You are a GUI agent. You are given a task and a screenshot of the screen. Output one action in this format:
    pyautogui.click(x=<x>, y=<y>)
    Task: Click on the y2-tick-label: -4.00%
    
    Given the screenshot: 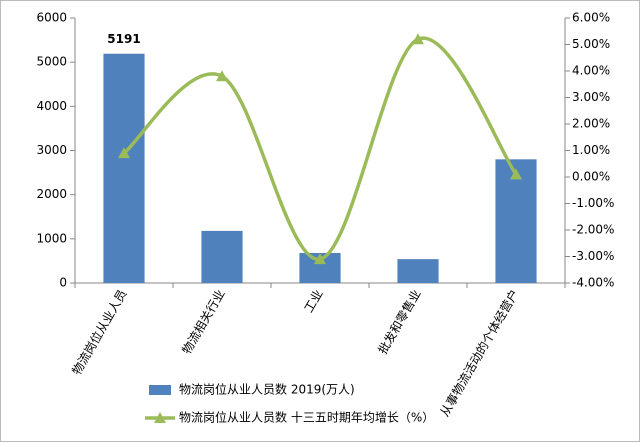 What is the action you would take?
    pyautogui.click(x=593, y=283)
    